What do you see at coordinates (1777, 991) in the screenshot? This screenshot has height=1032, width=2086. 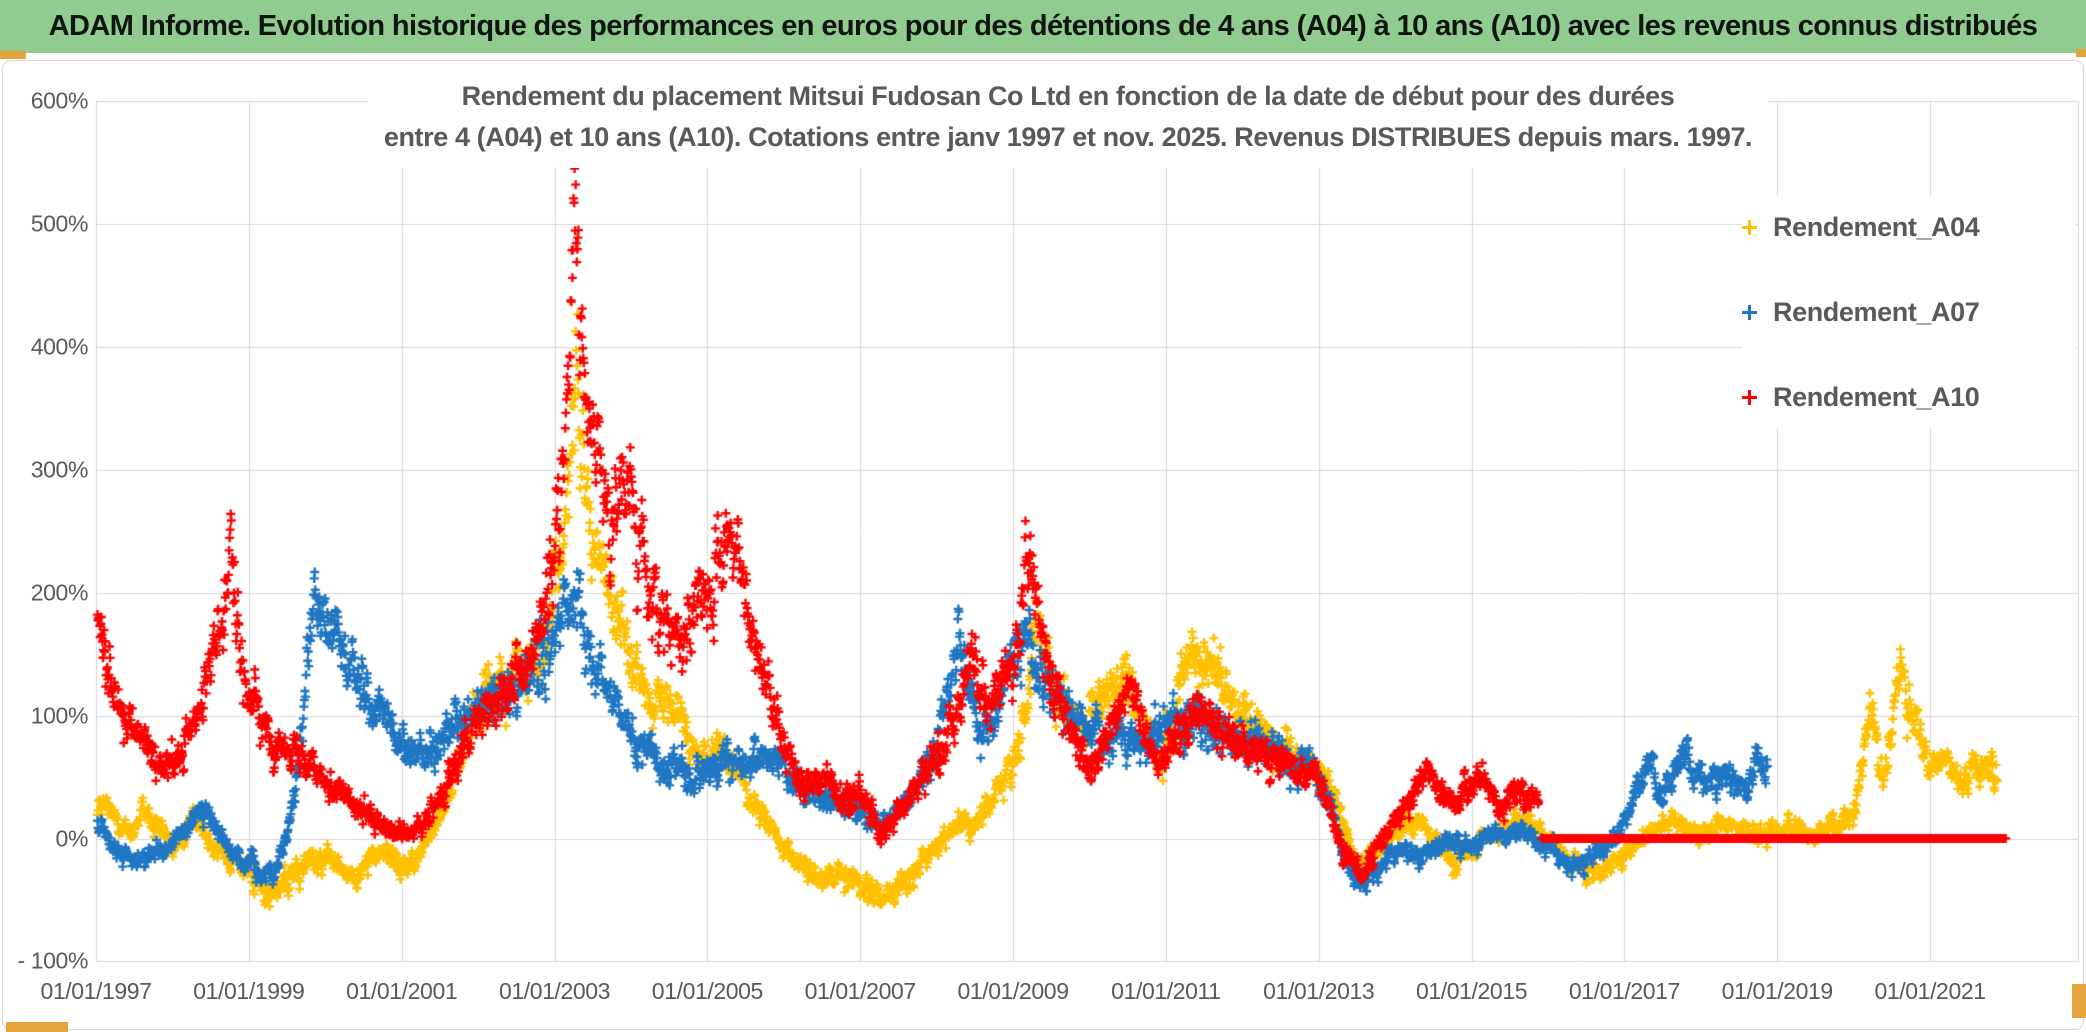 I see `x-tick-label: 01/01/2019` at bounding box center [1777, 991].